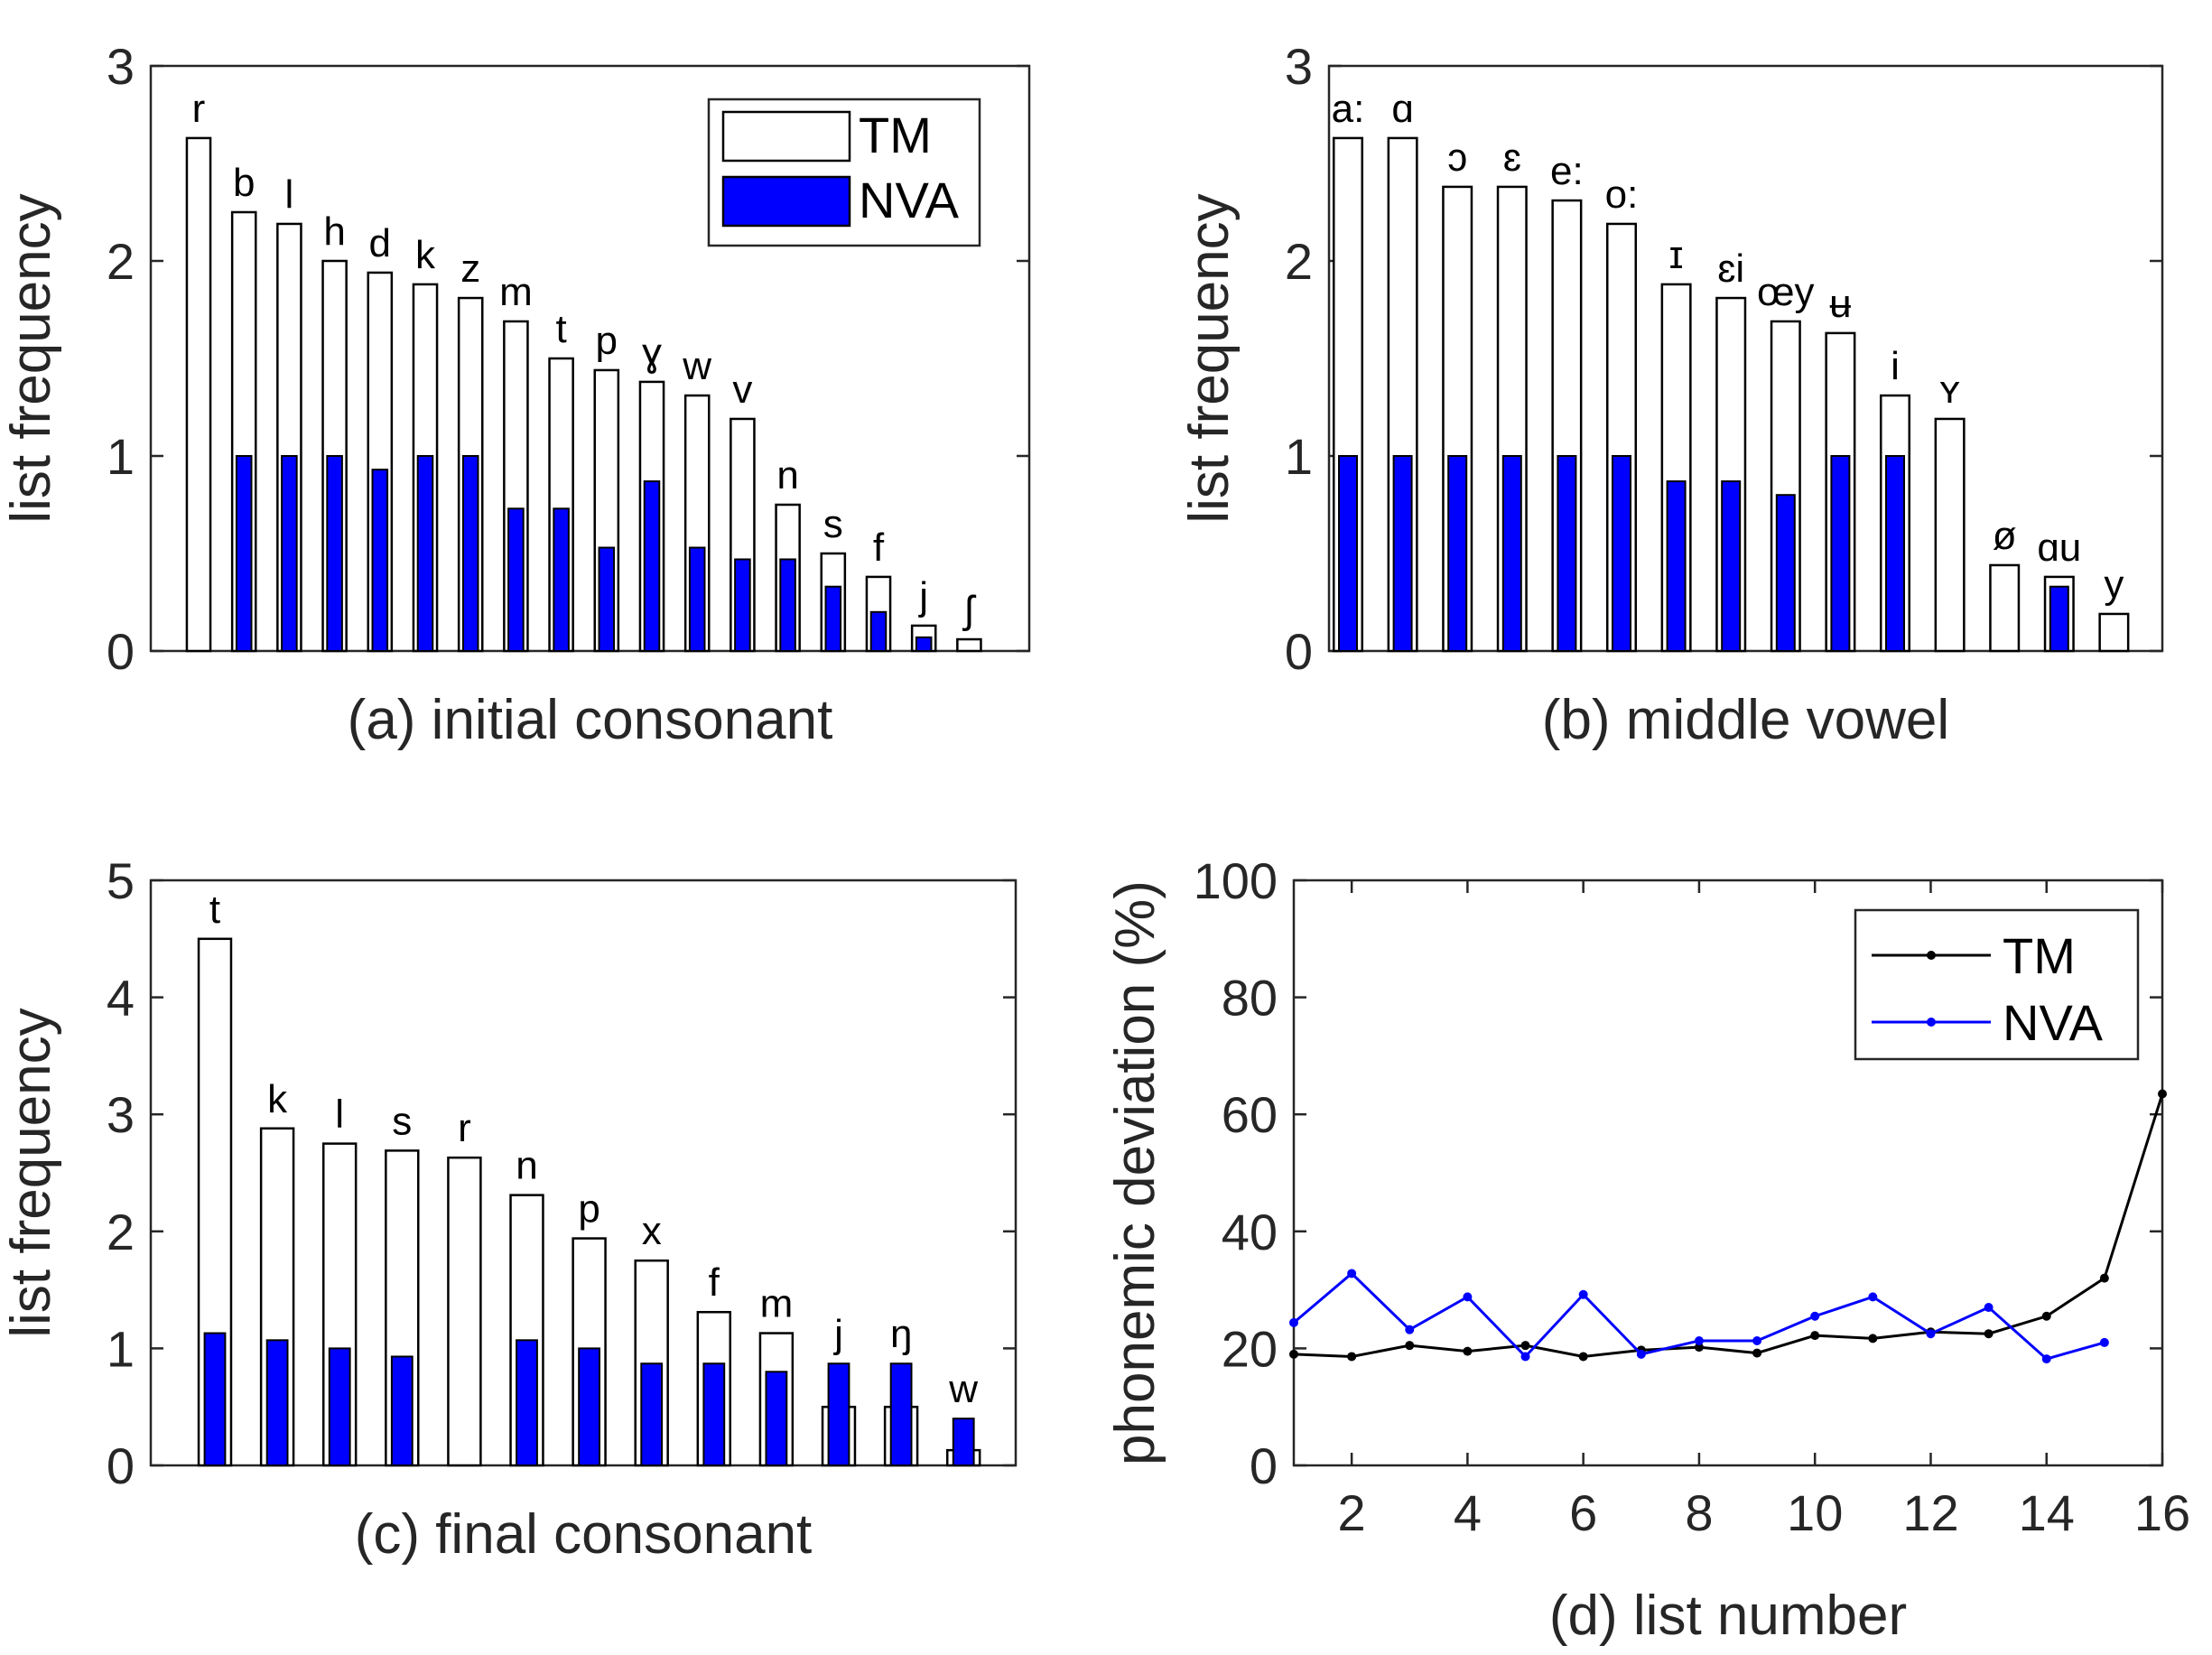  What do you see at coordinates (584, 1534) in the screenshot?
I see `x-axis-label: (c) final consonant` at bounding box center [584, 1534].